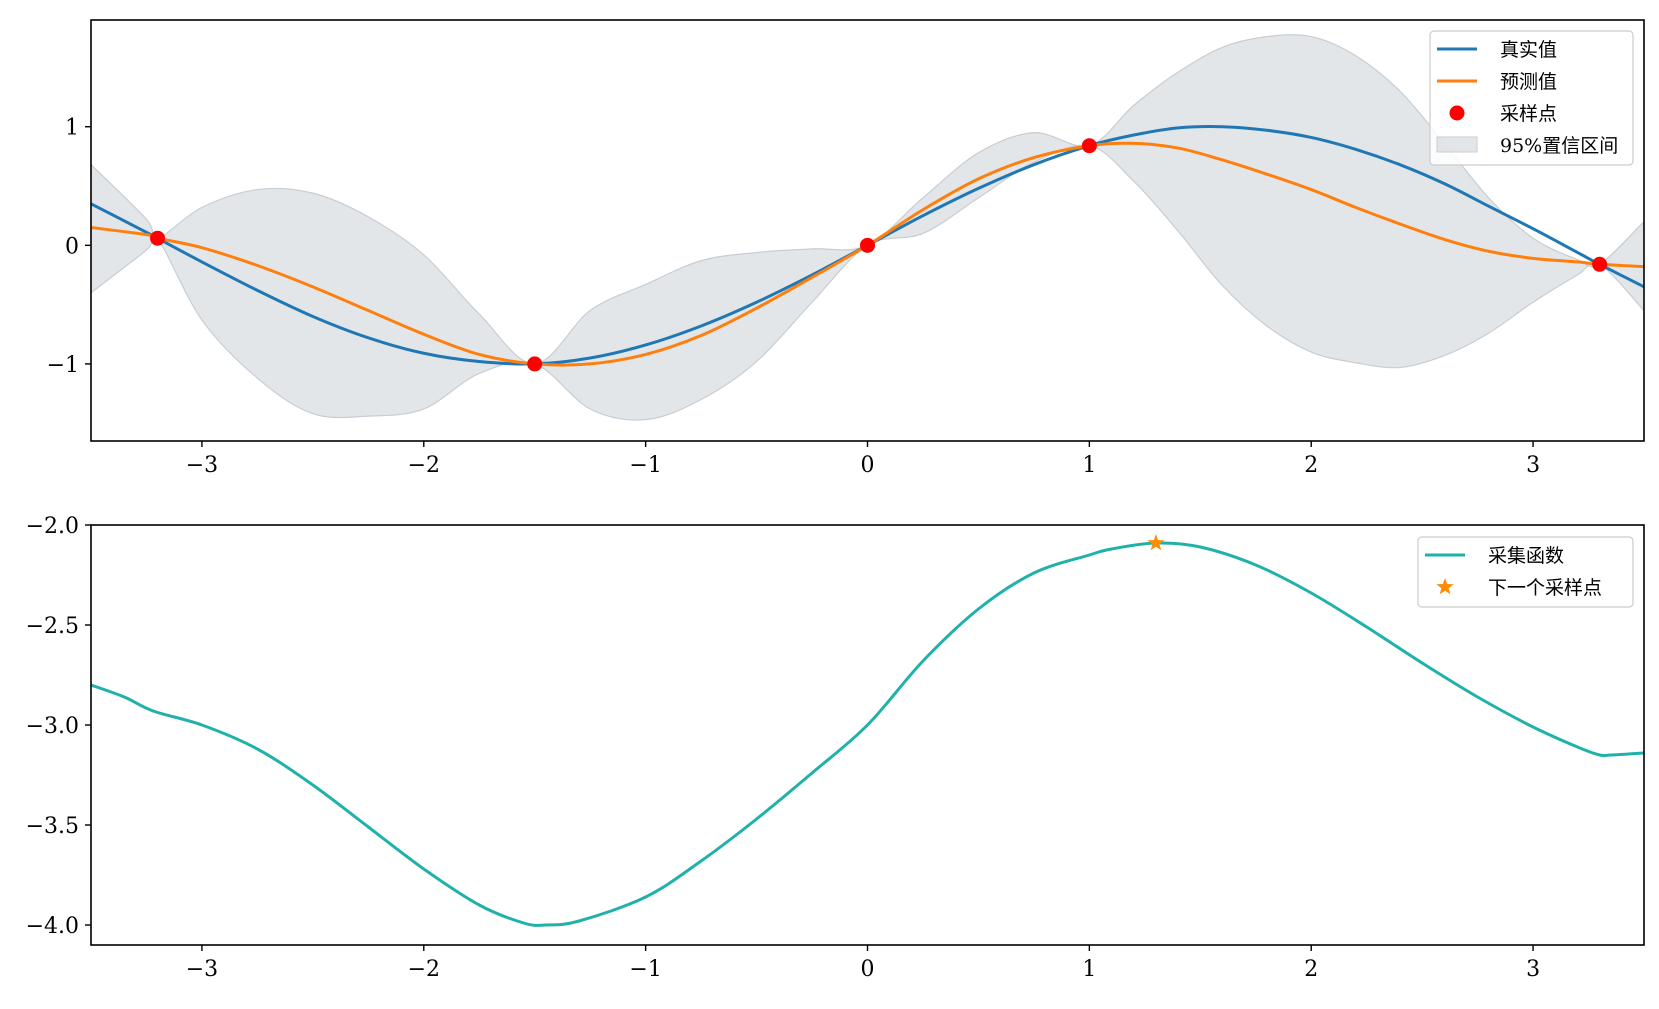  What do you see at coordinates (1457, 113) in the screenshot?
I see `legend-sample-marker` at bounding box center [1457, 113].